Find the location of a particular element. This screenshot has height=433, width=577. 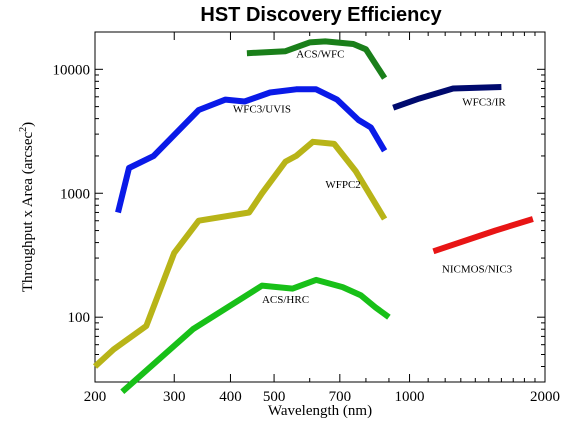

chart-title: HST Discovery Efficiency is located at coordinates (321, 15).